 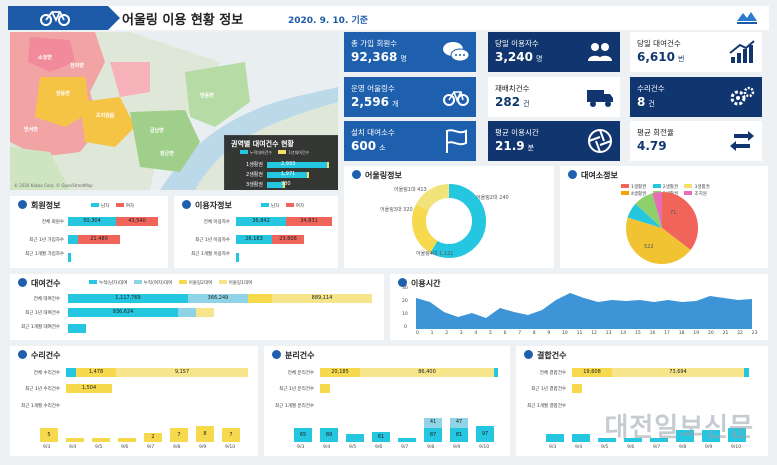 What do you see at coordinates (447, 333) in the screenshot?
I see `x-tick: 2` at bounding box center [447, 333].